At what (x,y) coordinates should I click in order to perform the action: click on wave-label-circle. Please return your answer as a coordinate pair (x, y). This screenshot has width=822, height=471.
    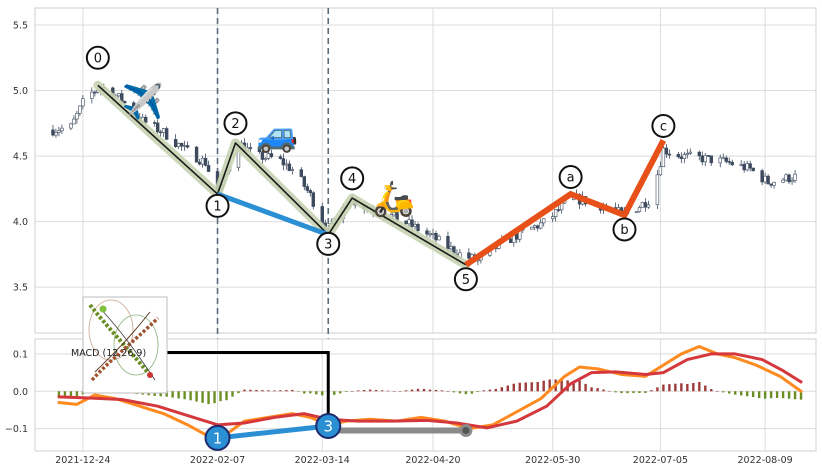
    Looking at the image, I should click on (465, 279).